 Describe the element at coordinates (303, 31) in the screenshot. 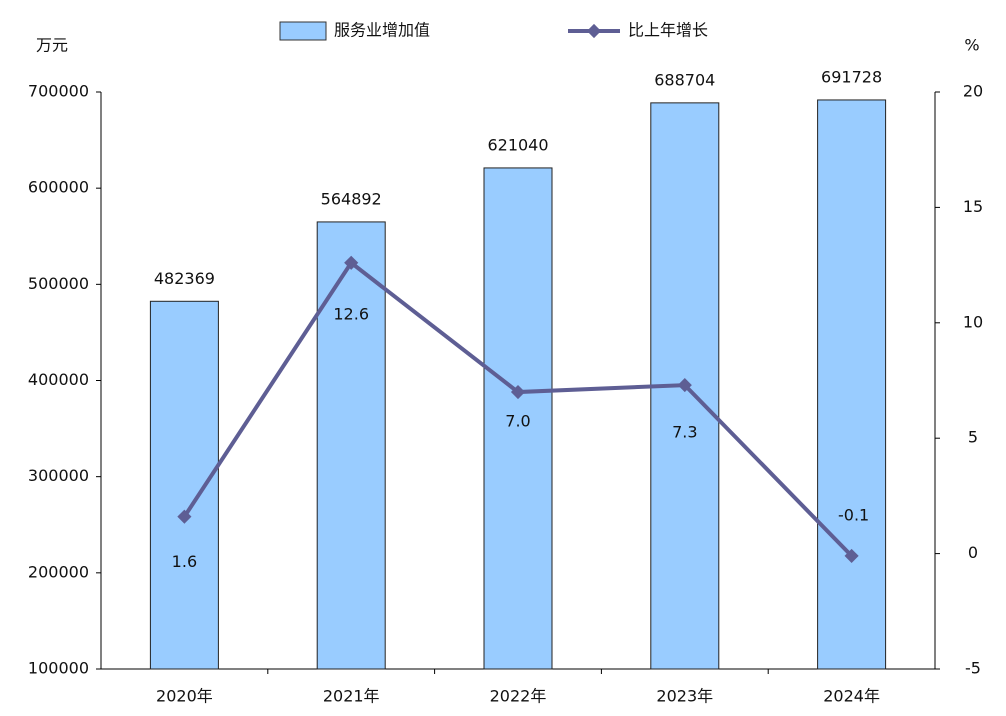

I see `legend-swatch` at that location.